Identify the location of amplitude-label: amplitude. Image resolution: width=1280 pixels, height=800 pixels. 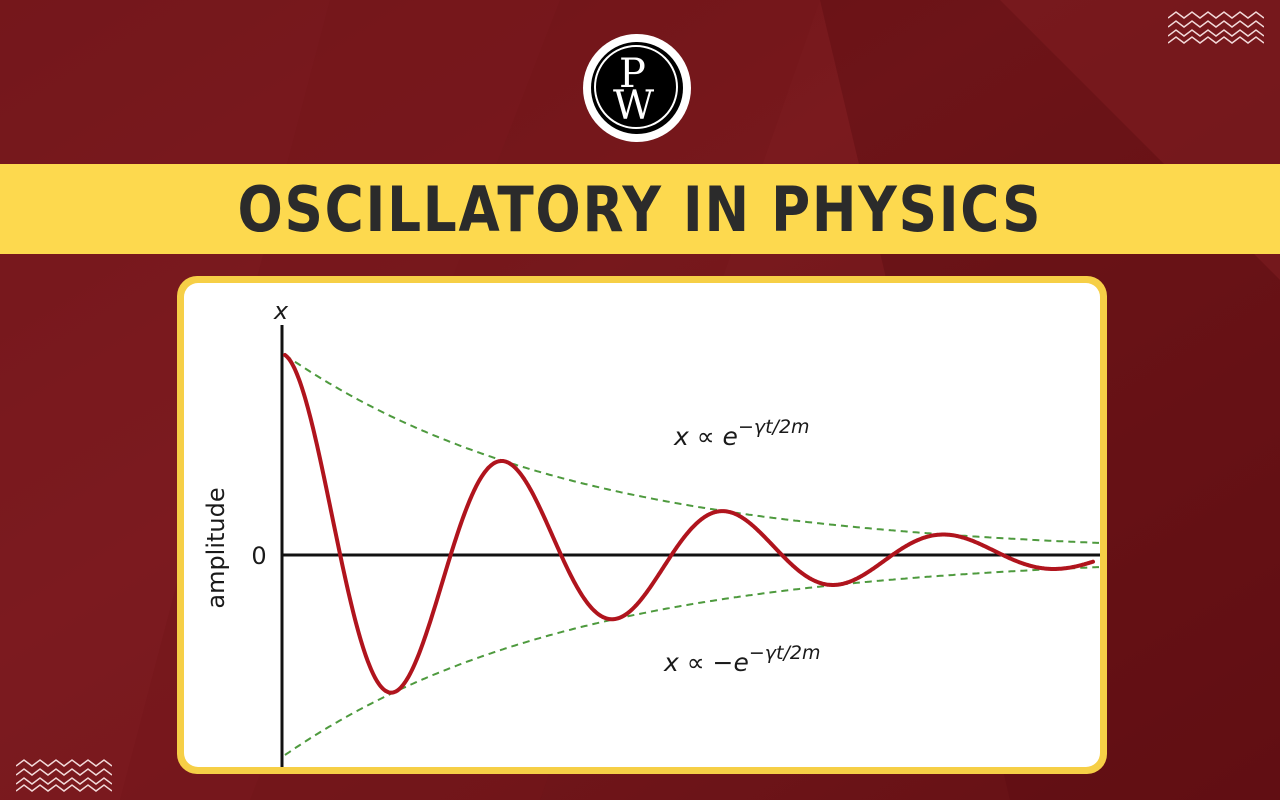
(216, 547).